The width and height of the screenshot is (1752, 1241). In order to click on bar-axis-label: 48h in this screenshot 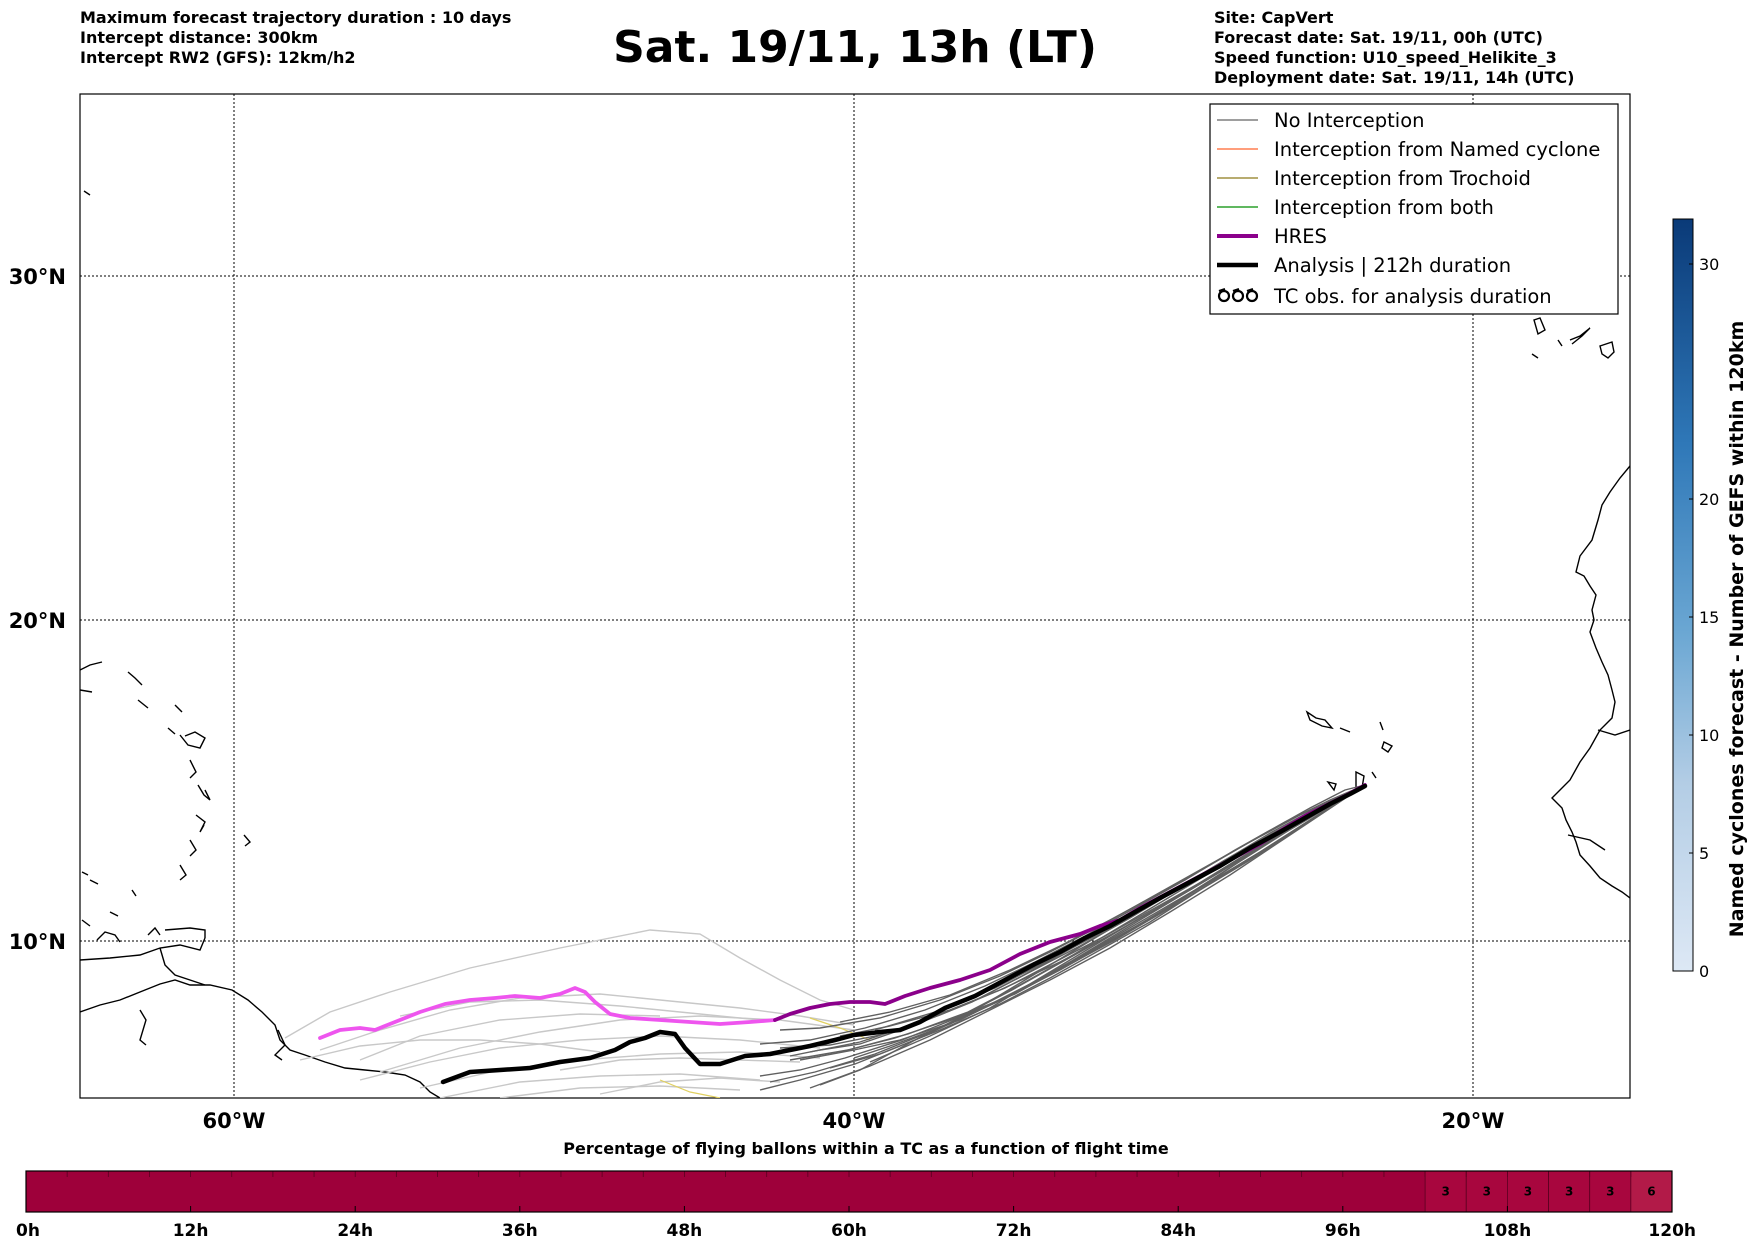, I will do `click(685, 1231)`.